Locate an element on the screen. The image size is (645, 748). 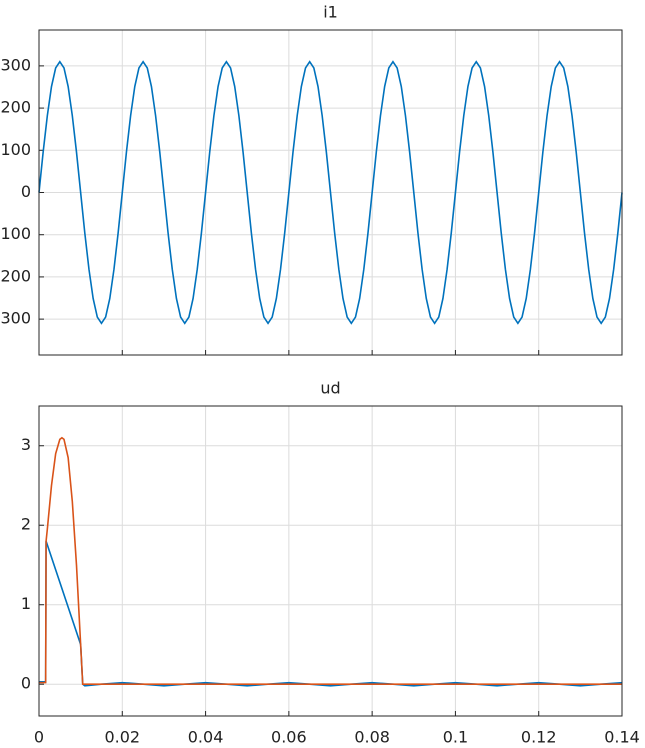
x-tick-label: 0.06 is located at coordinates (289, 737).